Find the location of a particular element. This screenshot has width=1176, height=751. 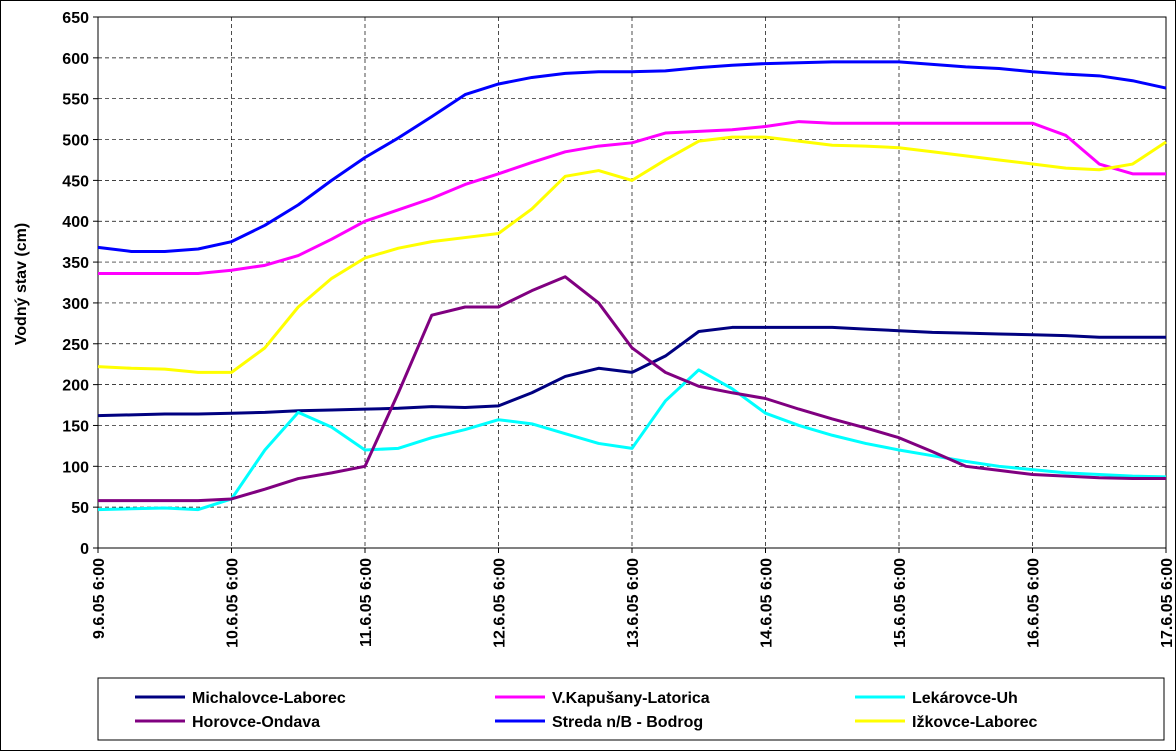

y-tick-label: 300 is located at coordinates (75, 304).